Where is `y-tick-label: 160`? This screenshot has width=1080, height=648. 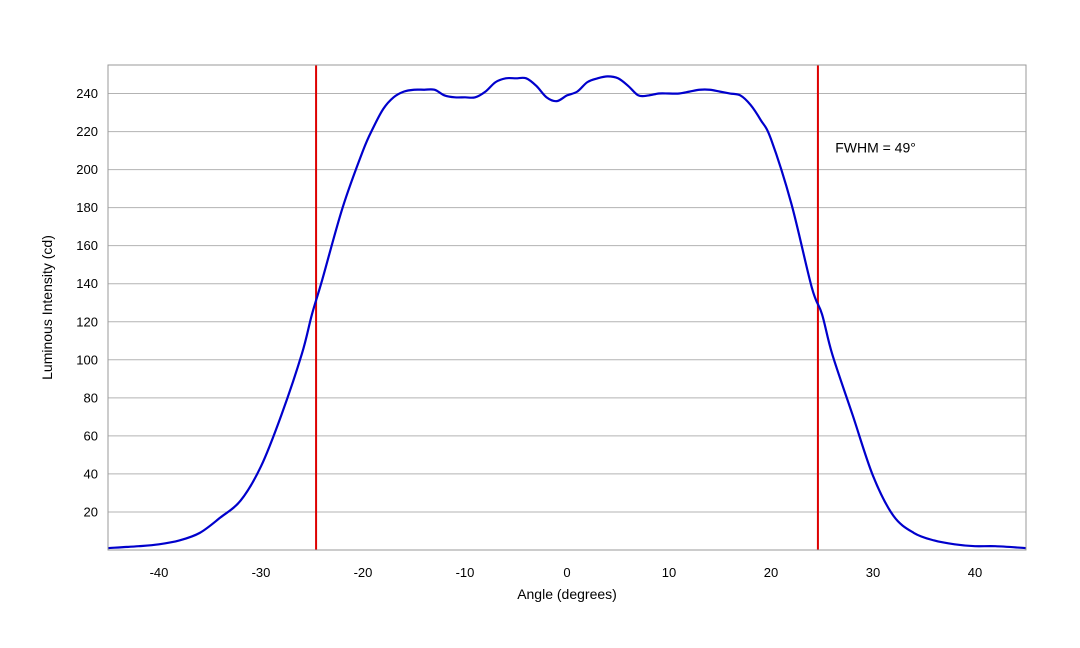 y-tick-label: 160 is located at coordinates (87, 245).